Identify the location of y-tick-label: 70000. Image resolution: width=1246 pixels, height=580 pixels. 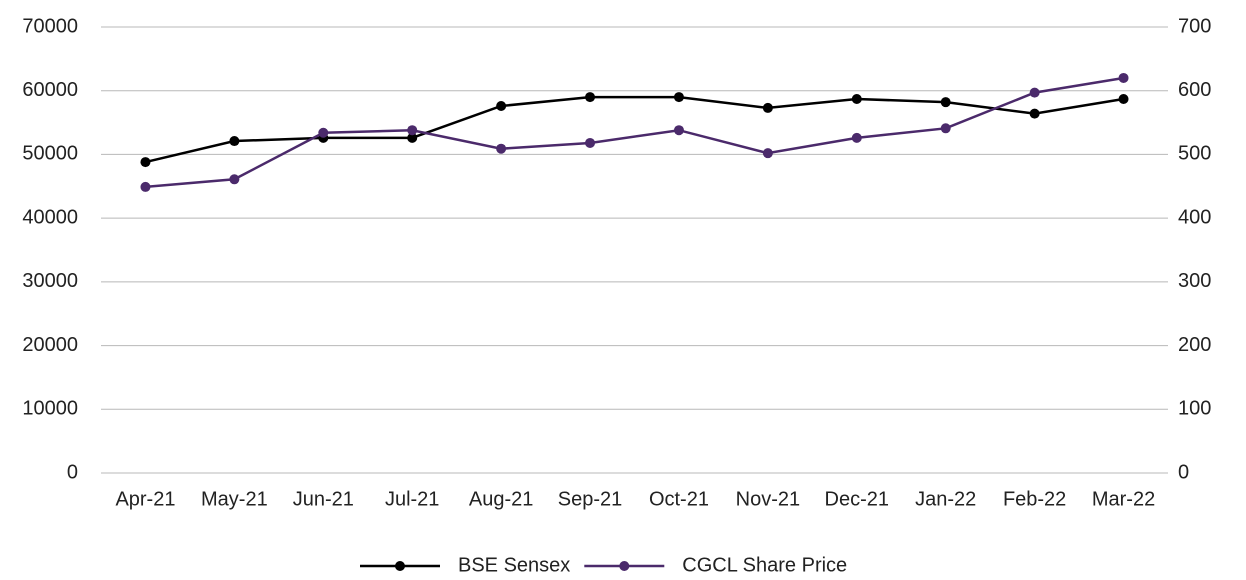
(50, 26).